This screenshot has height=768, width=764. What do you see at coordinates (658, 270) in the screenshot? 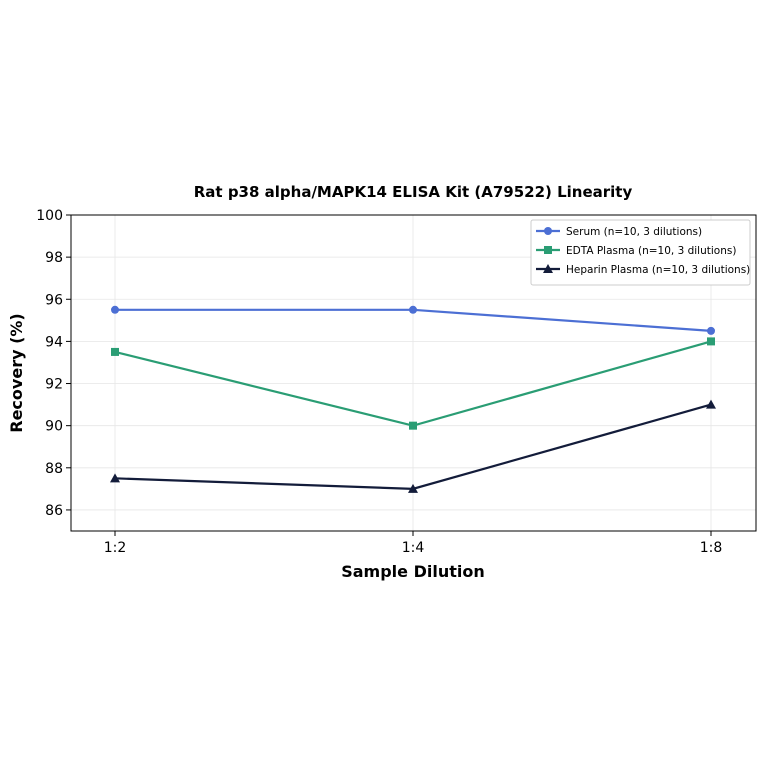
I see `legend-label: Heparin Plasma (n=10, 3 dilutions)` at bounding box center [658, 270].